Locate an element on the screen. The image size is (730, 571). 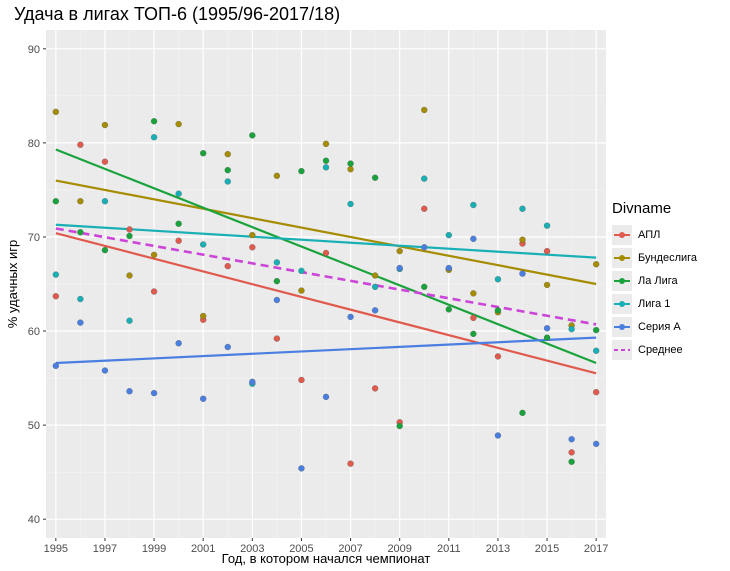
legend-title: Divname is located at coordinates (642, 208).